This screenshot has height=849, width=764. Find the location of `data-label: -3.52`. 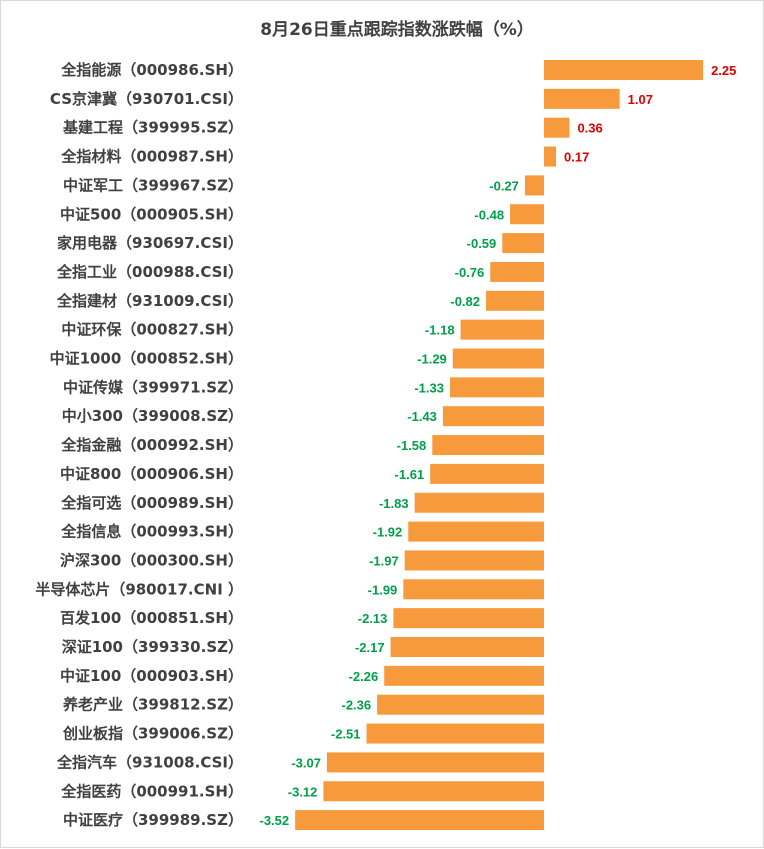

data-label: -3.52 is located at coordinates (274, 820).